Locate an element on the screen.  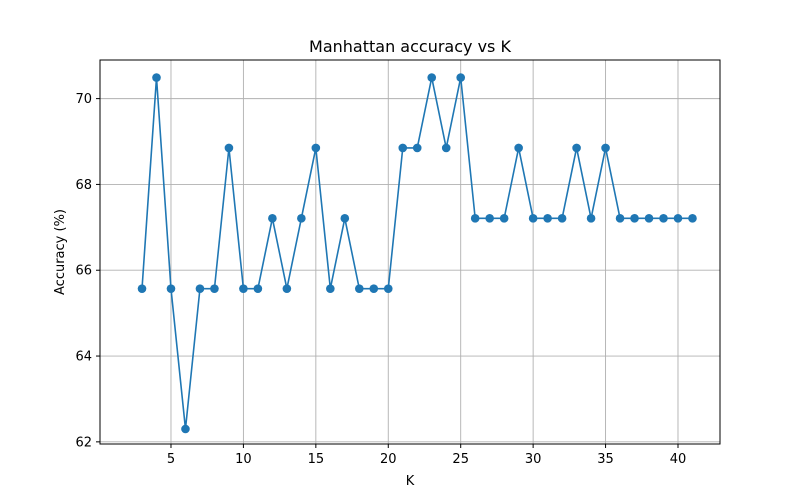
y-tick-label: 68 is located at coordinates (83, 185).